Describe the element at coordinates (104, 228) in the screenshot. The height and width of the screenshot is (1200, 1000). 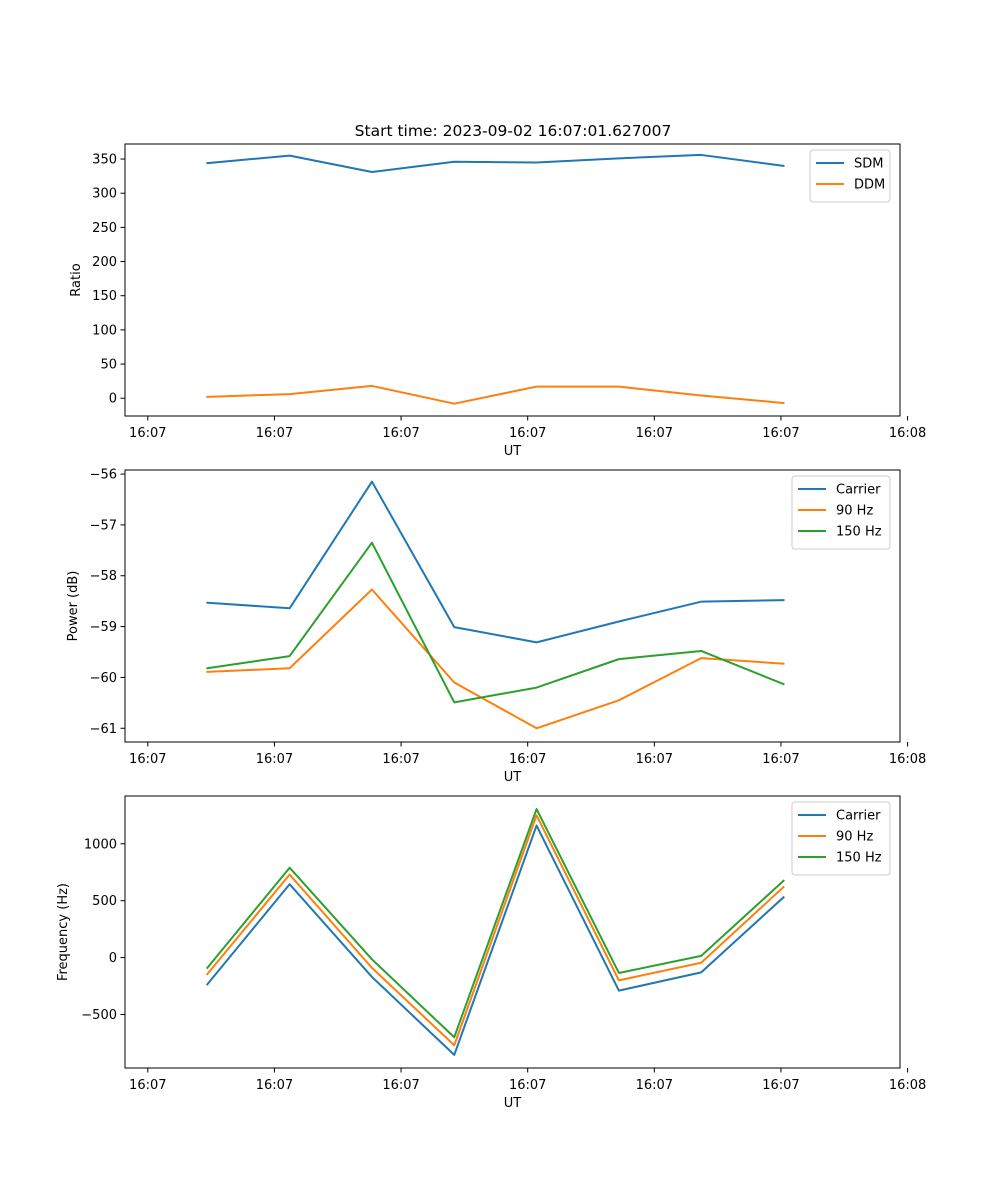
I see `y-tick-label: 250` at that location.